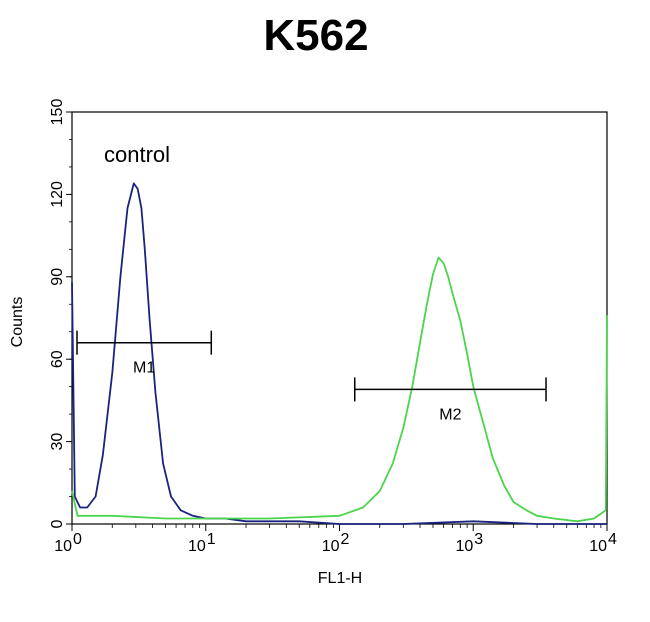 The image size is (650, 622). Describe the element at coordinates (77, 539) in the screenshot. I see `x-tick-exponent: 0` at that location.